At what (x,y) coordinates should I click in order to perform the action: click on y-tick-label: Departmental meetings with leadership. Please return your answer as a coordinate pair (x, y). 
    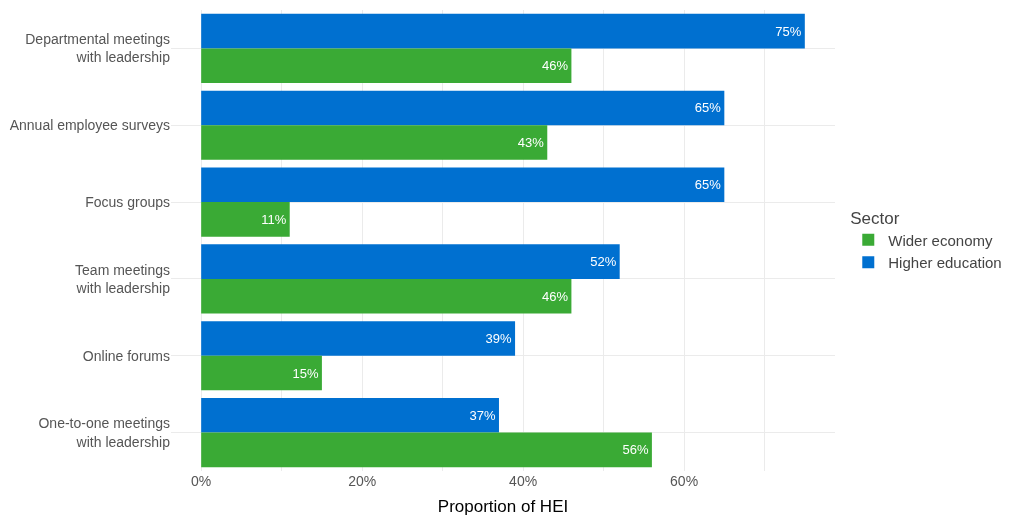
    Looking at the image, I should click on (98, 48).